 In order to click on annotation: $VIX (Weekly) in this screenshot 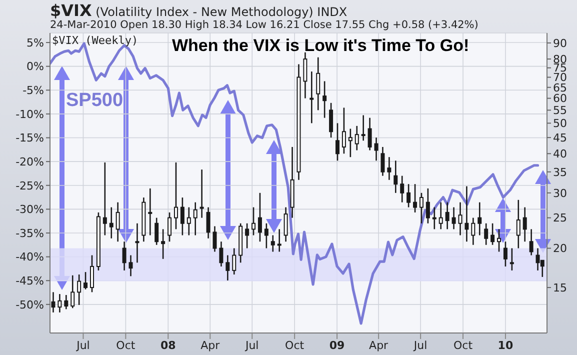, I will do `click(95, 41)`.